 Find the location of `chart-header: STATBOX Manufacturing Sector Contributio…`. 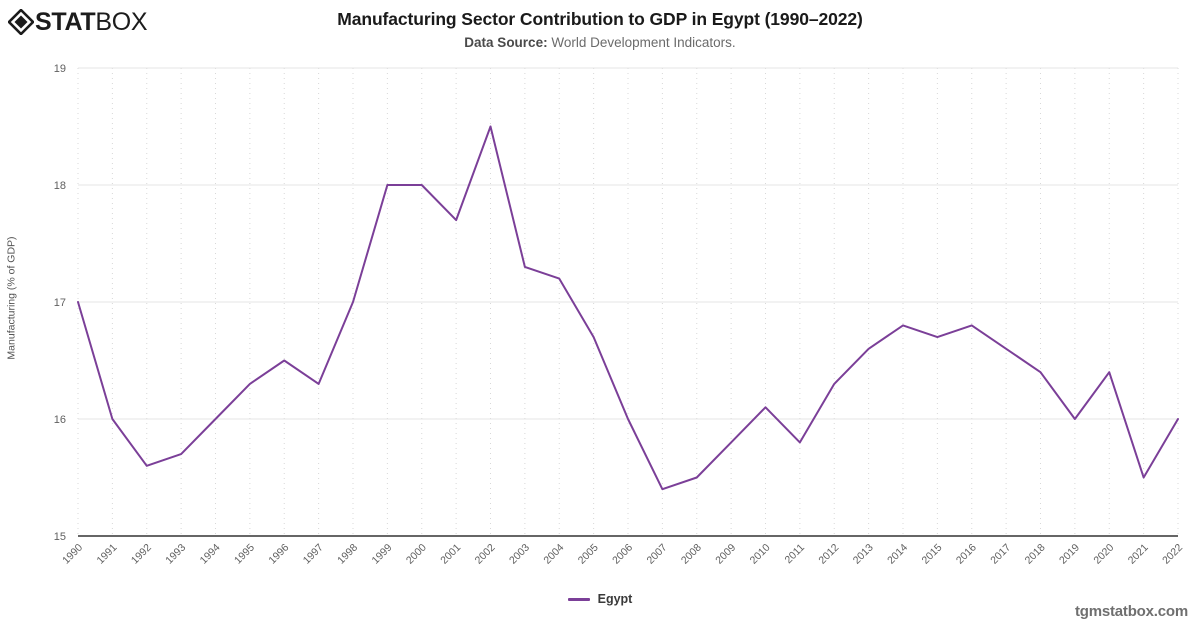

chart-header: STATBOX Manufacturing Sector Contributio… is located at coordinates (600, 30).